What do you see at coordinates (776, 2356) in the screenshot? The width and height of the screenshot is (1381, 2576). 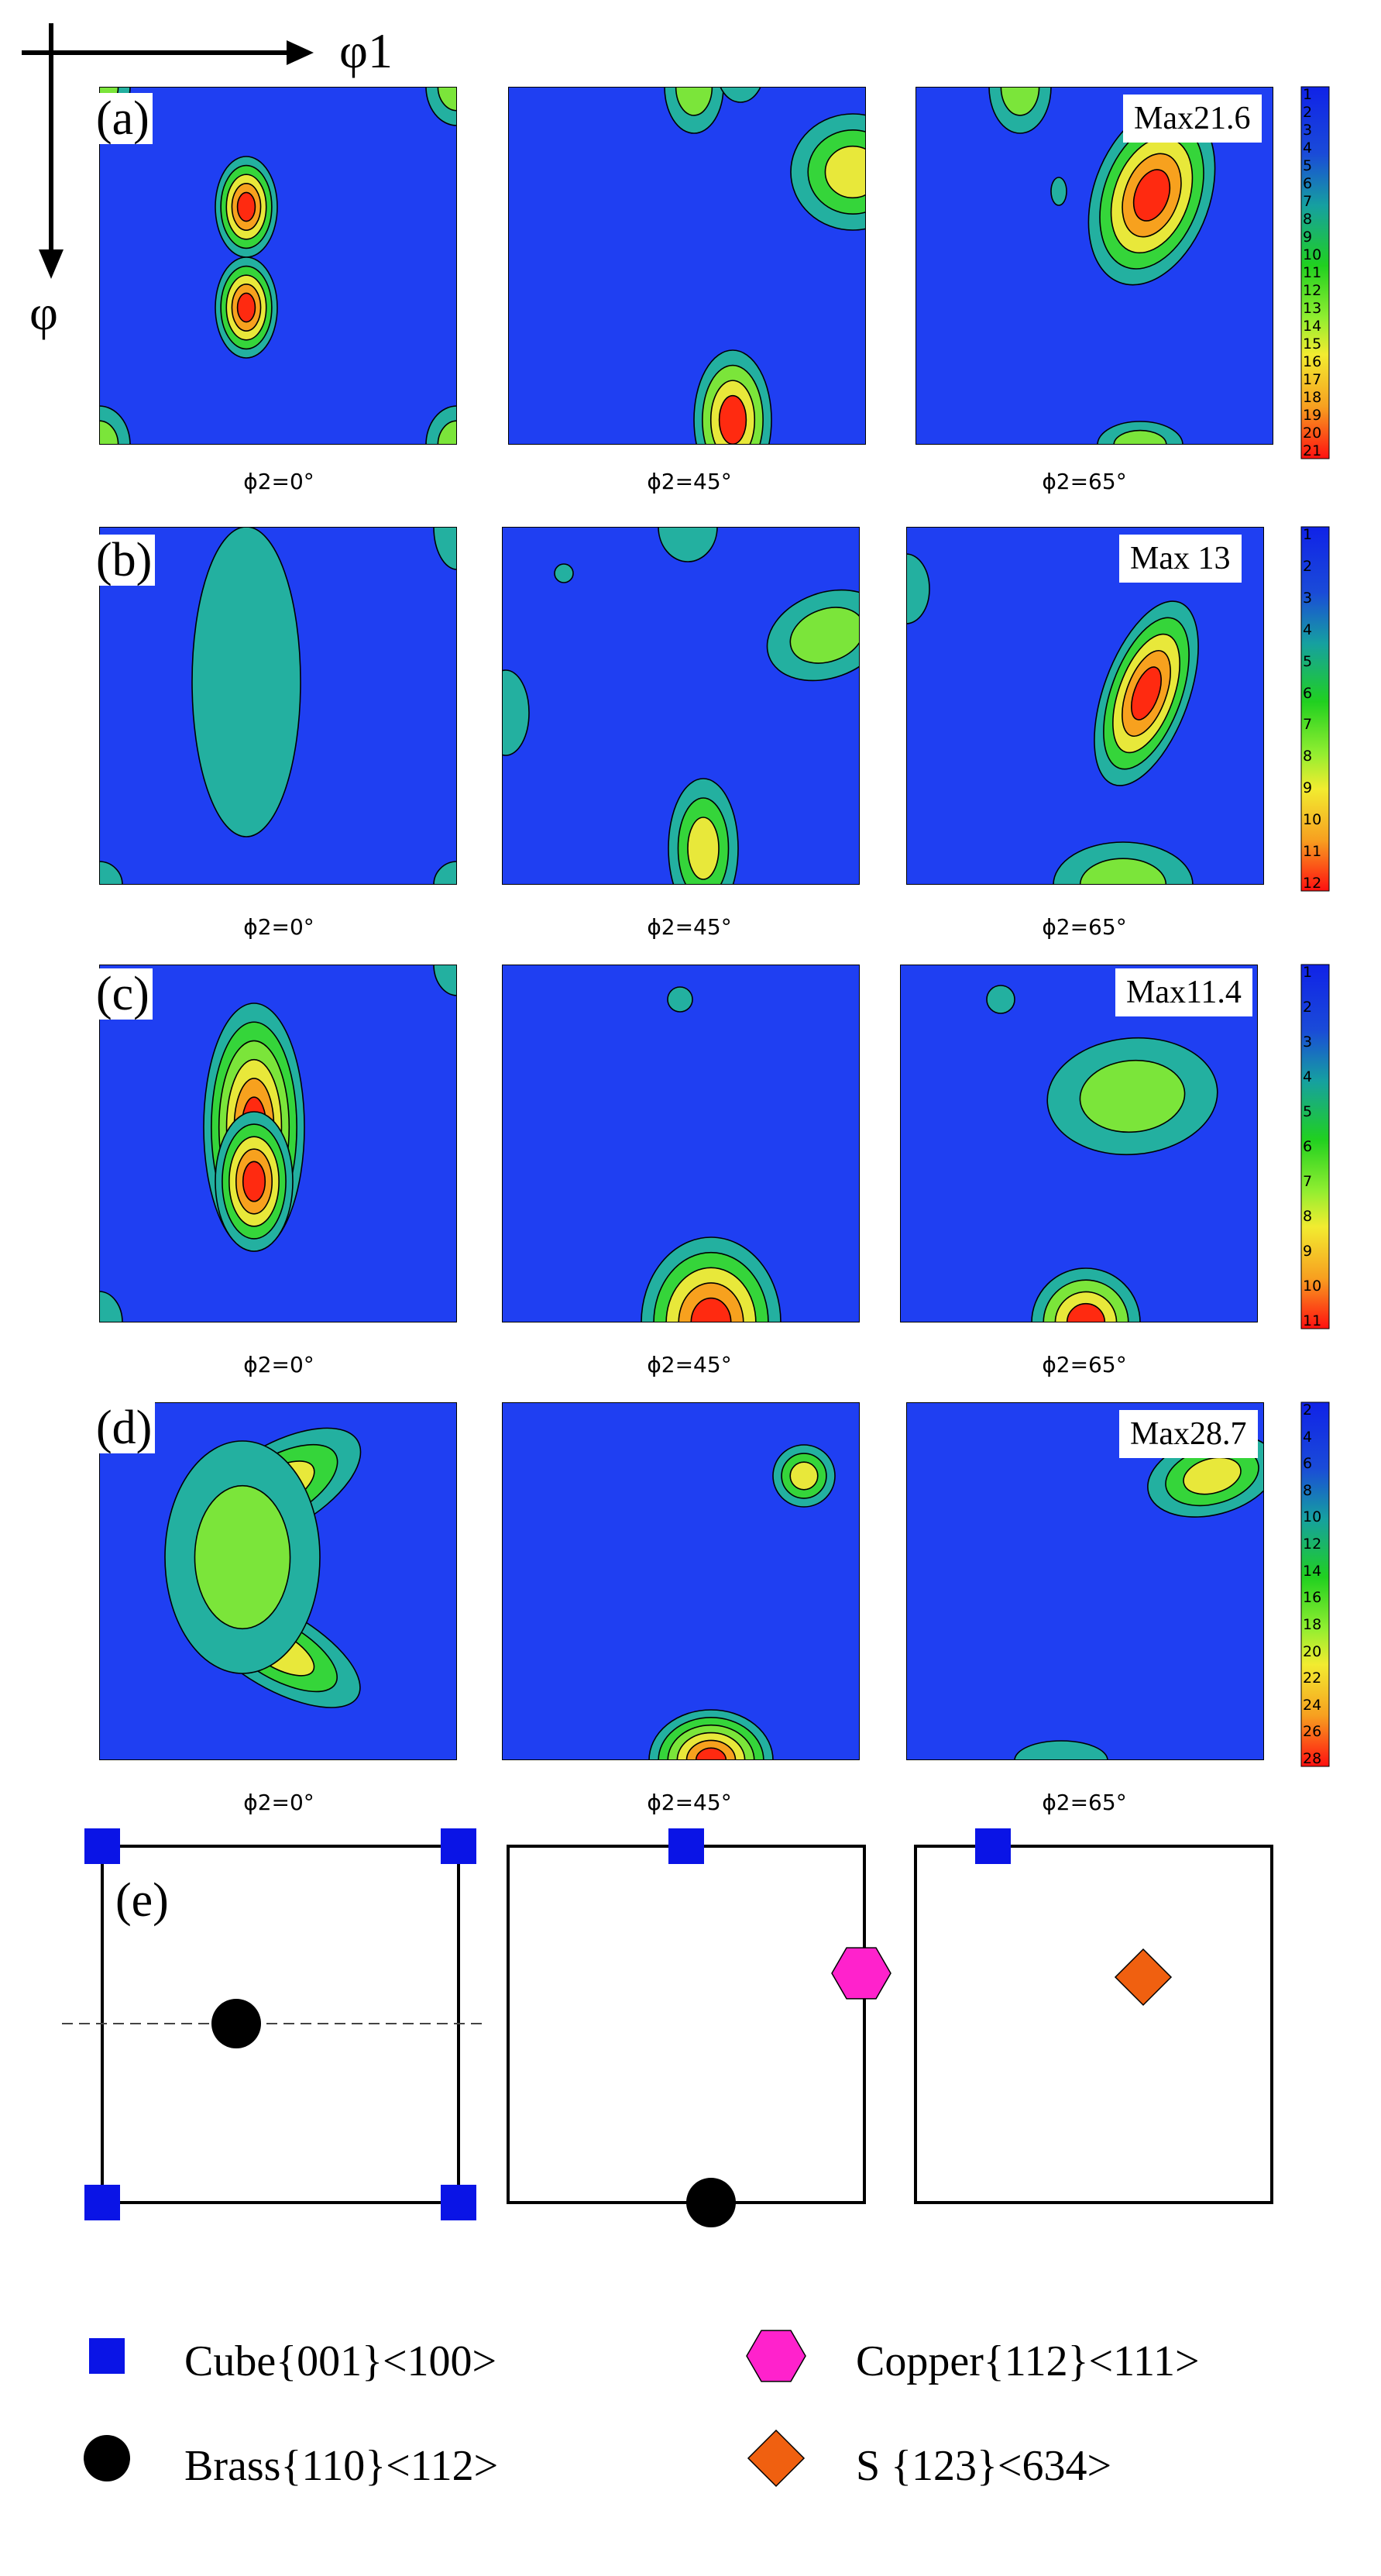 I see `copper-marker` at bounding box center [776, 2356].